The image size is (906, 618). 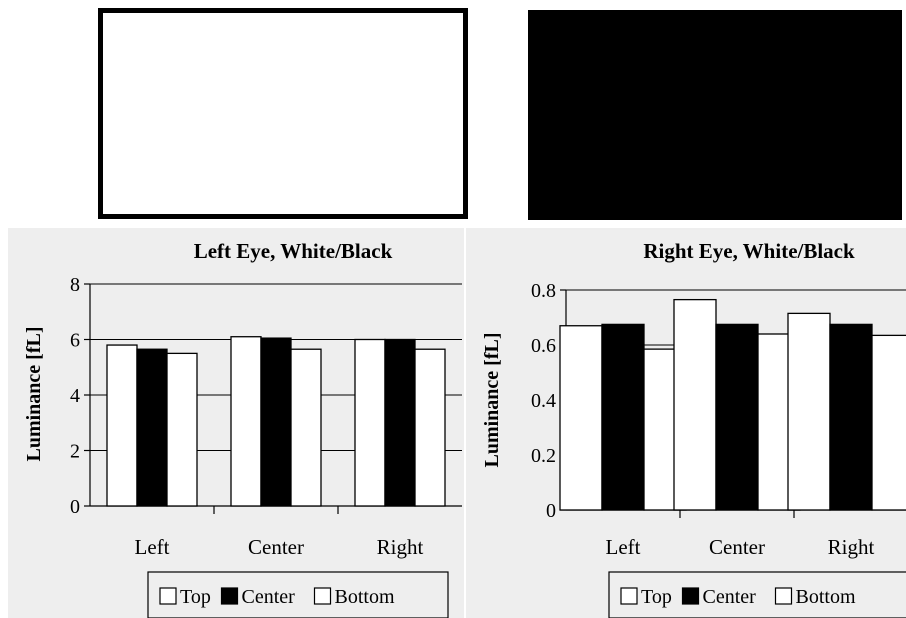 I want to click on y-tick-label: 4, so click(x=75, y=396).